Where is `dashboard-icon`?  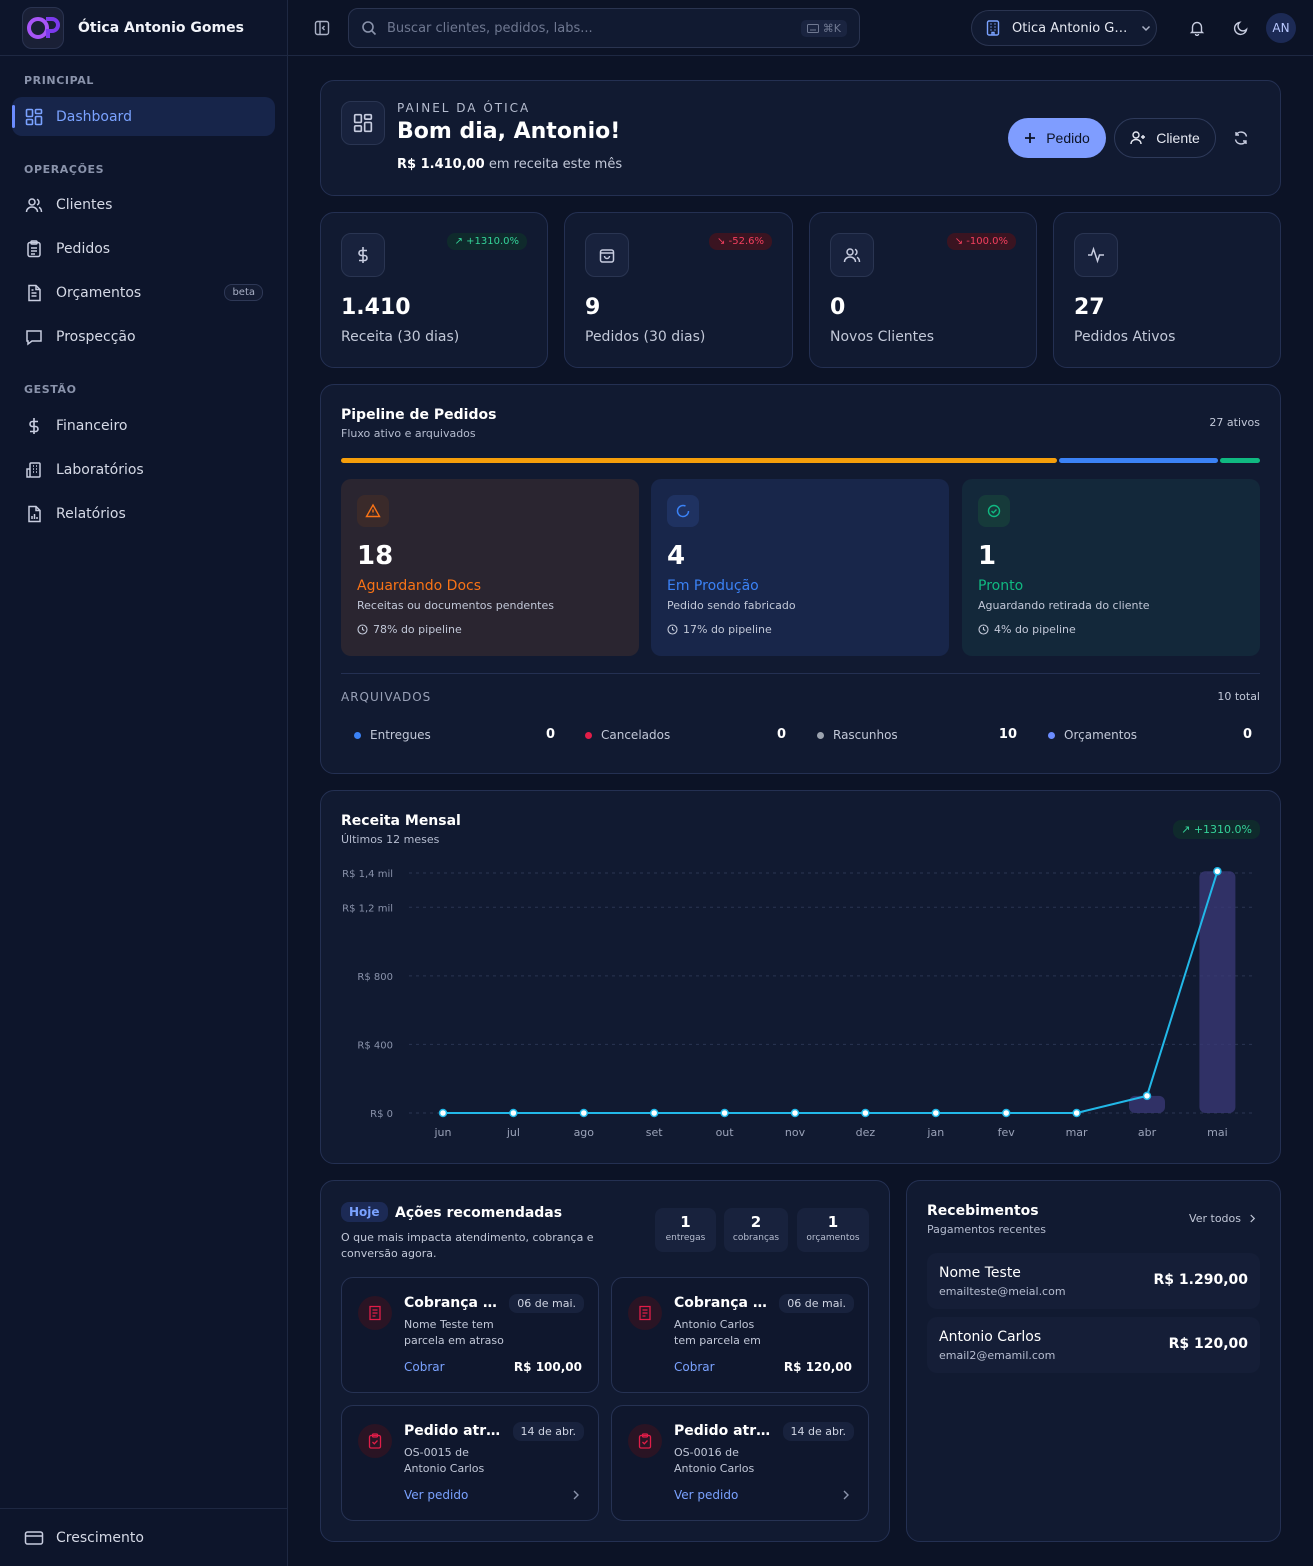
dashboard-icon is located at coordinates (34, 117).